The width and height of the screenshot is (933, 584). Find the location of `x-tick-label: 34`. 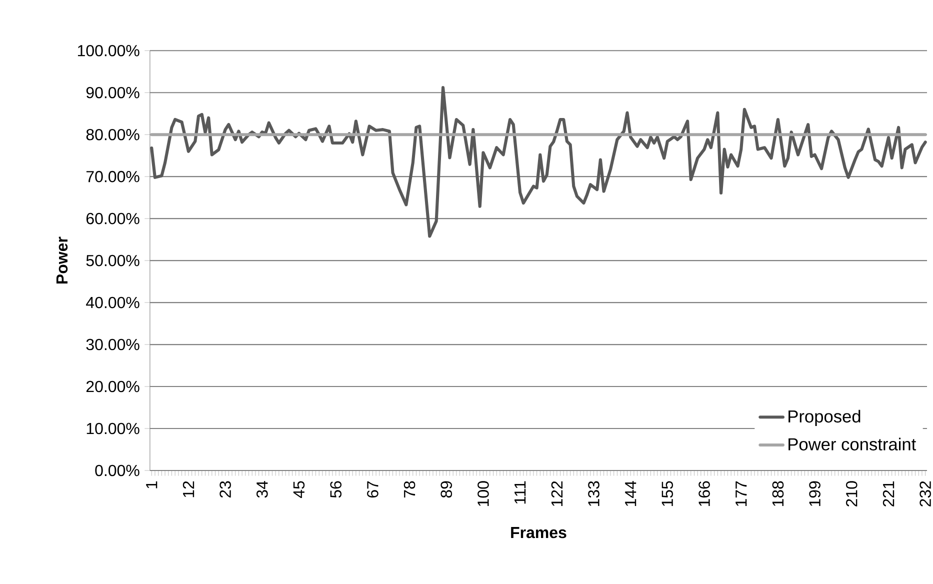

x-tick-label: 34 is located at coordinates (262, 489).